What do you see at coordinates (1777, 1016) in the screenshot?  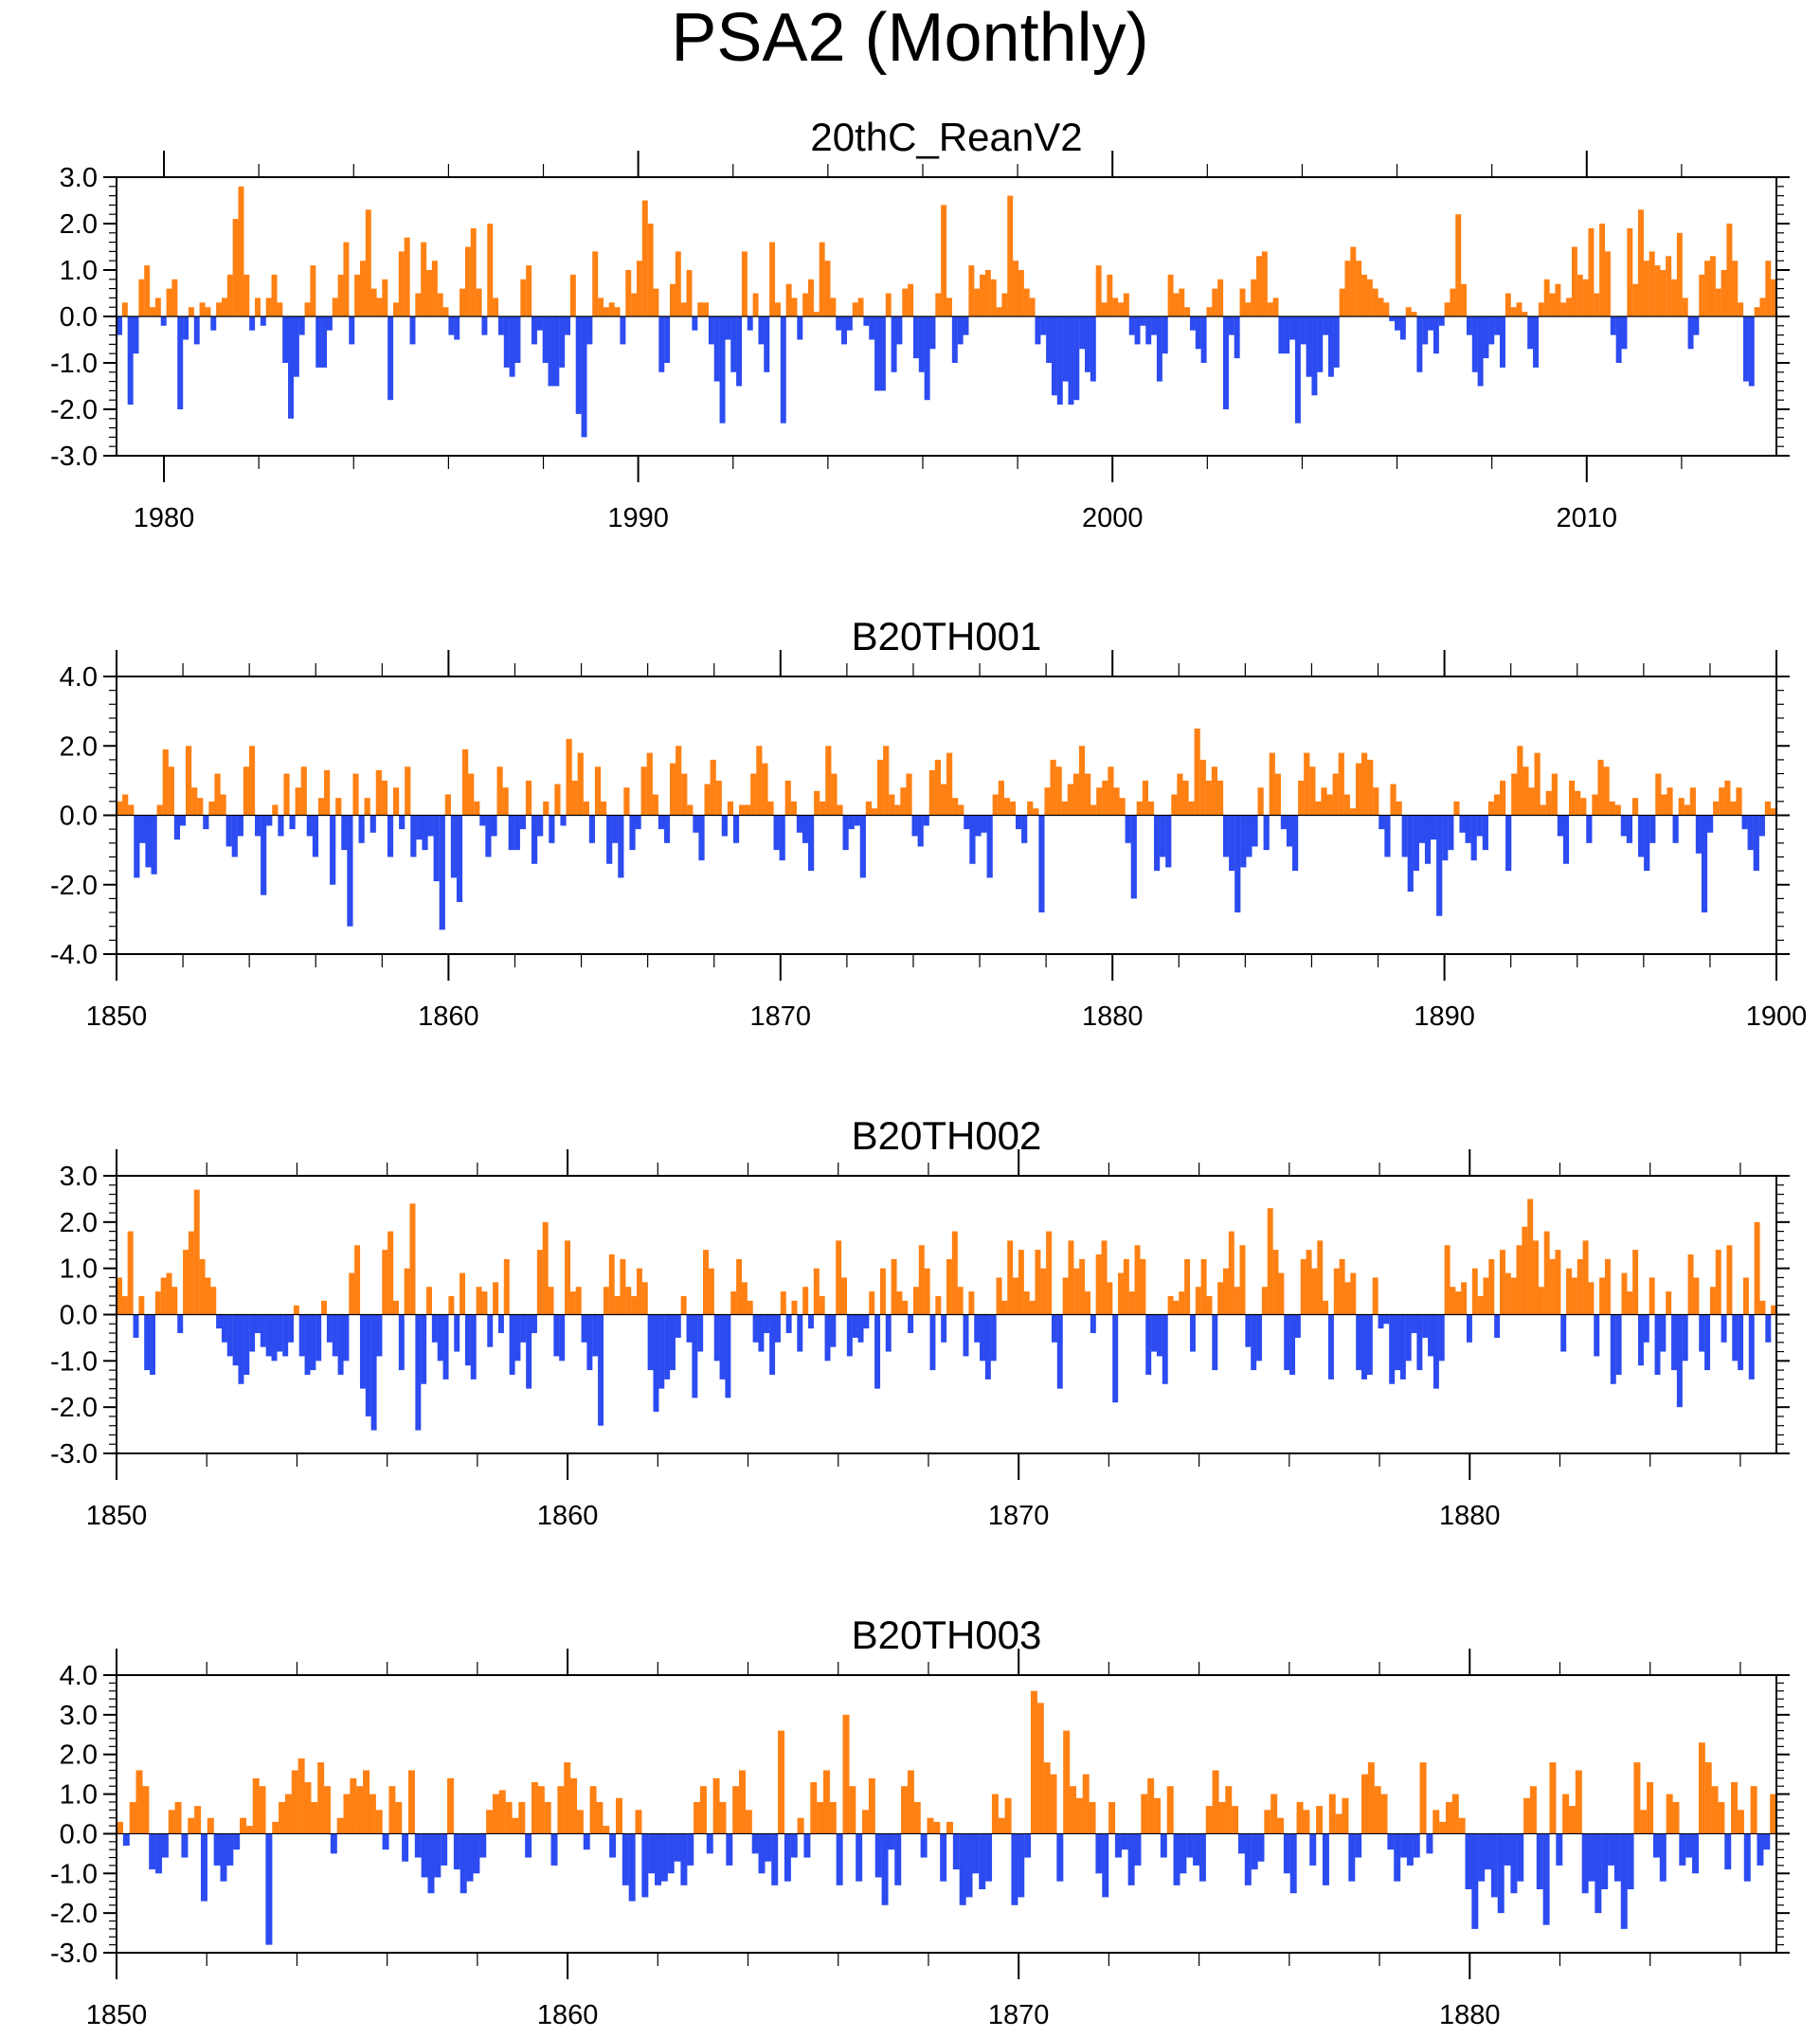 I see `x-tick-label: 1900` at bounding box center [1777, 1016].